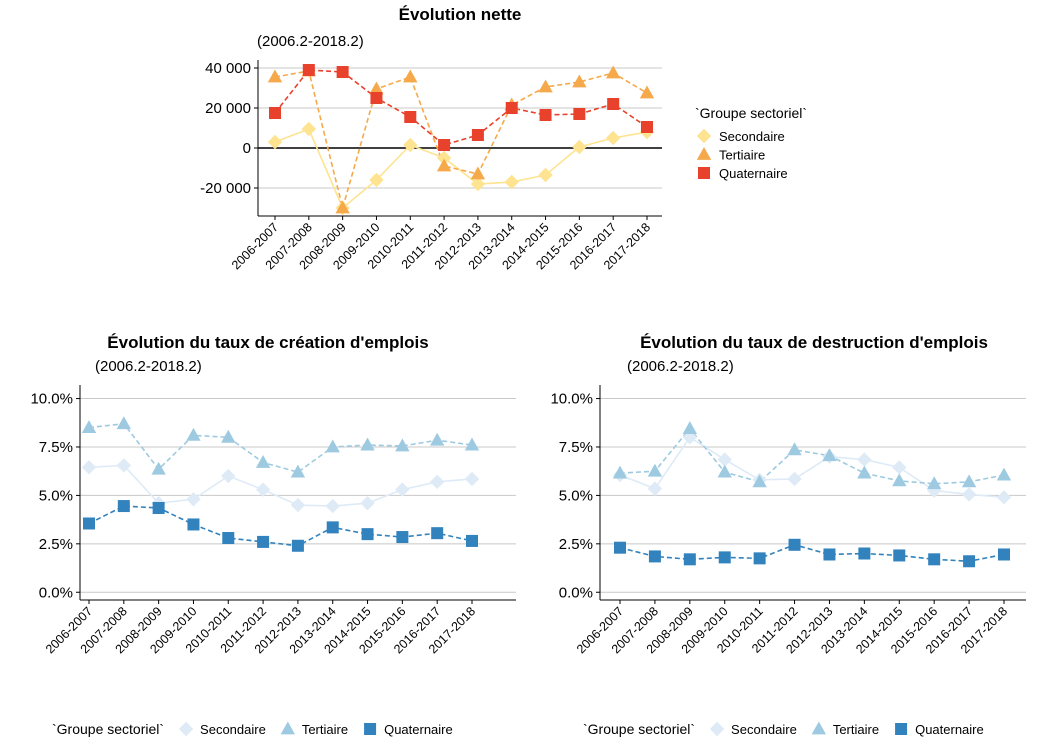  What do you see at coordinates (267, 342) in the screenshot?
I see `chart-title: Évolution du taux de création d'emplois` at bounding box center [267, 342].